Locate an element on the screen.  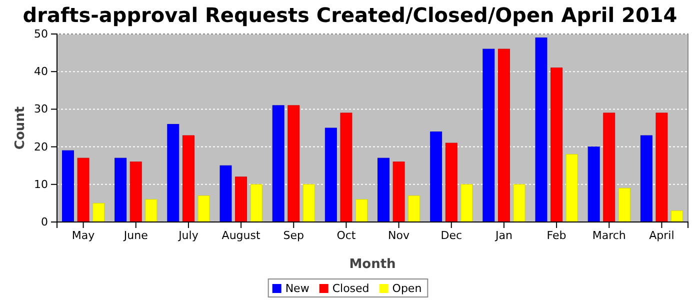
x-tick-label: Nov is located at coordinates (399, 235).